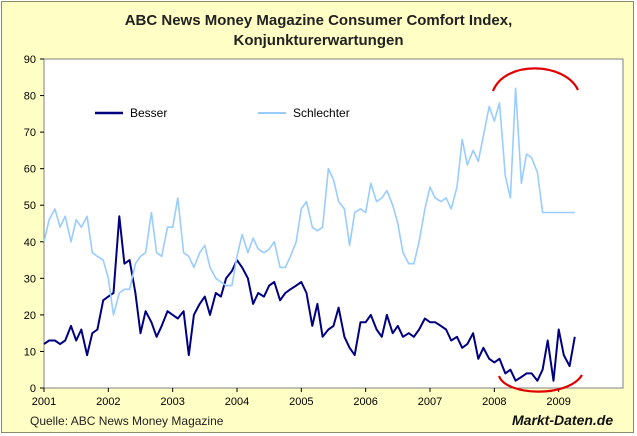 The image size is (637, 436). I want to click on chart-title-line2: Konjunkturerwartungen, so click(318, 40).